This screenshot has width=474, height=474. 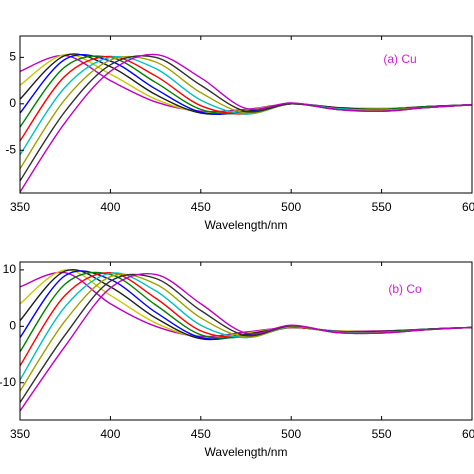 What do you see at coordinates (12, 57) in the screenshot?
I see `y-tick-label: 5` at bounding box center [12, 57].